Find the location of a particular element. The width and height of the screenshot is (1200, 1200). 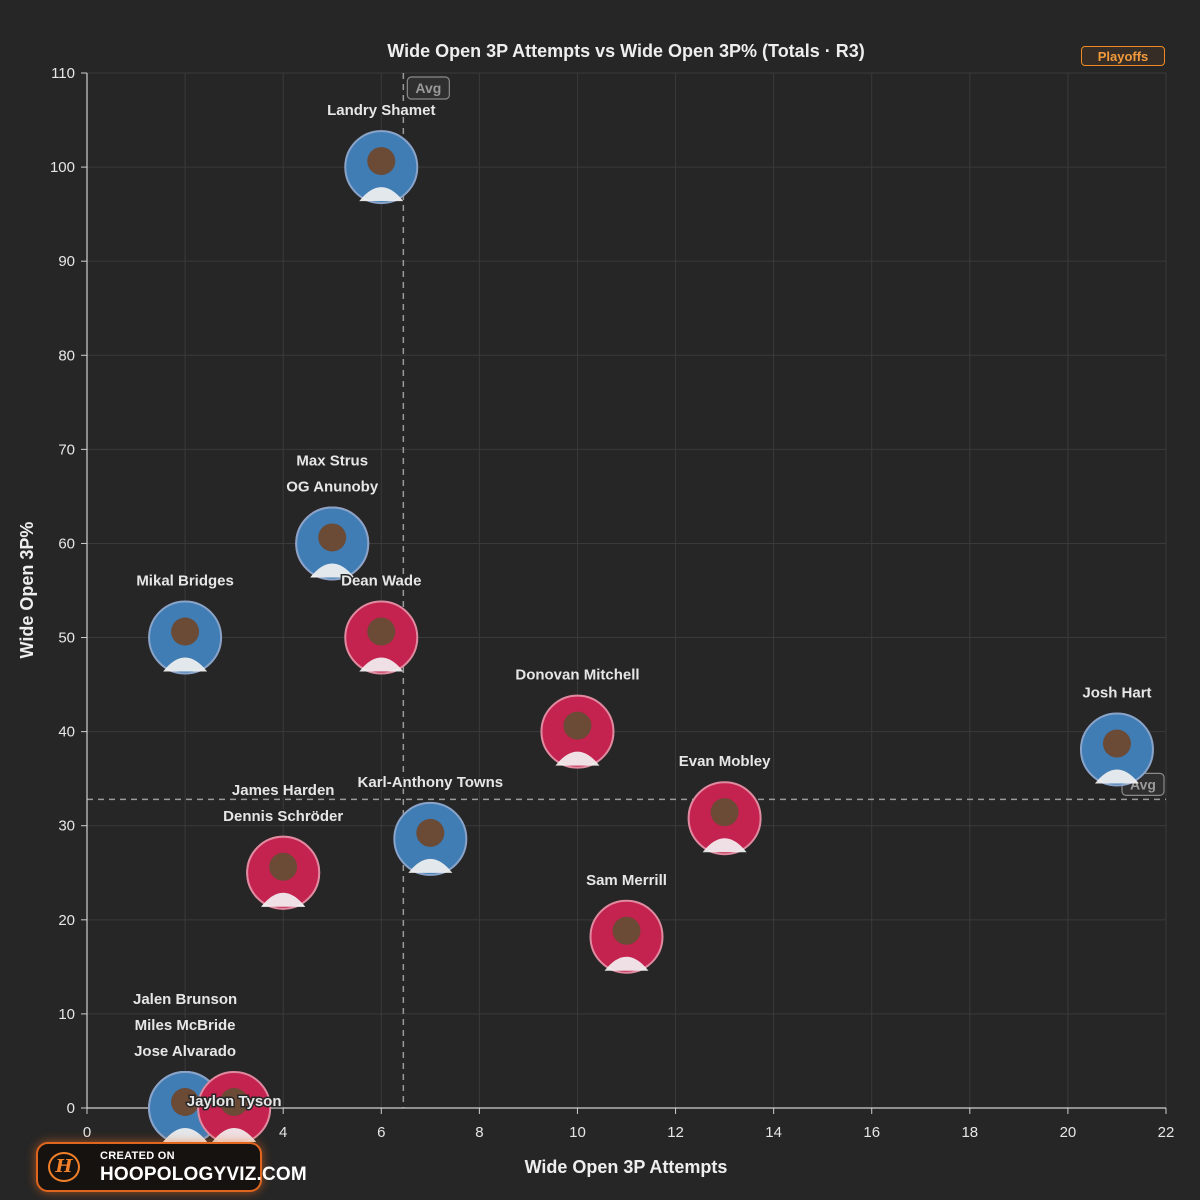

player-label: OG Anunoby is located at coordinates (332, 486).